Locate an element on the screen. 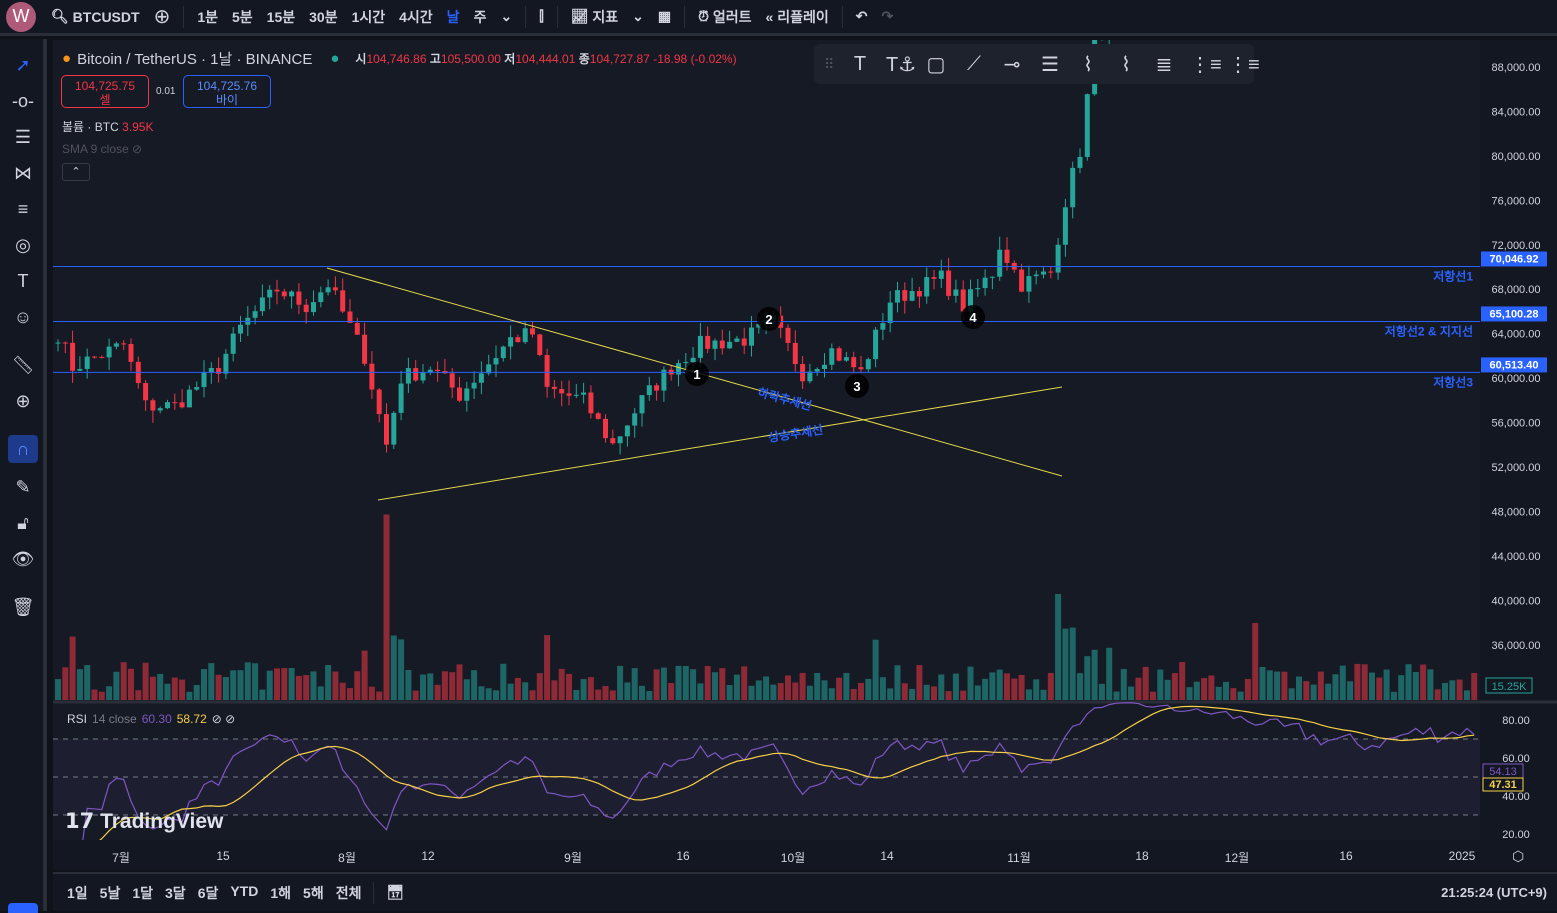 The height and width of the screenshot is (913, 1557). range-4: 6달 is located at coordinates (208, 892).